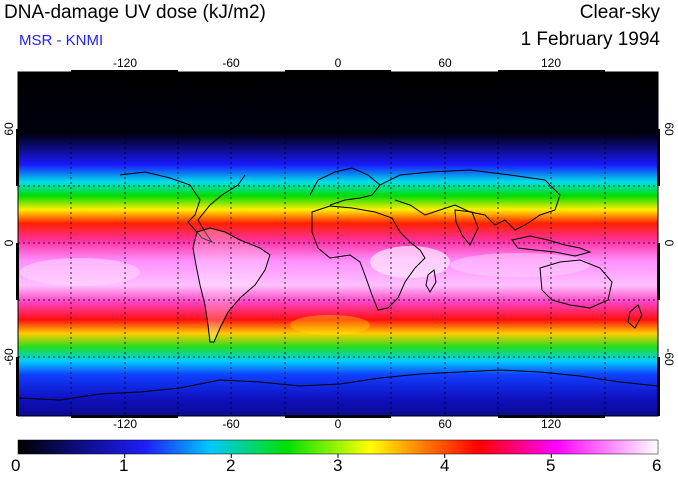 This screenshot has width=678, height=480. Describe the element at coordinates (431, 281) in the screenshot. I see `madagascar-outline` at that location.